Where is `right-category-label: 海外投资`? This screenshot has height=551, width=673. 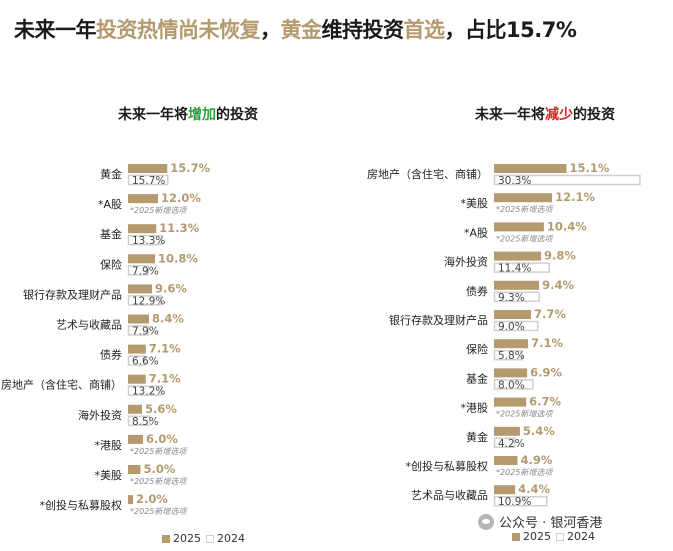 right-category-label: 海外投资 is located at coordinates (466, 262).